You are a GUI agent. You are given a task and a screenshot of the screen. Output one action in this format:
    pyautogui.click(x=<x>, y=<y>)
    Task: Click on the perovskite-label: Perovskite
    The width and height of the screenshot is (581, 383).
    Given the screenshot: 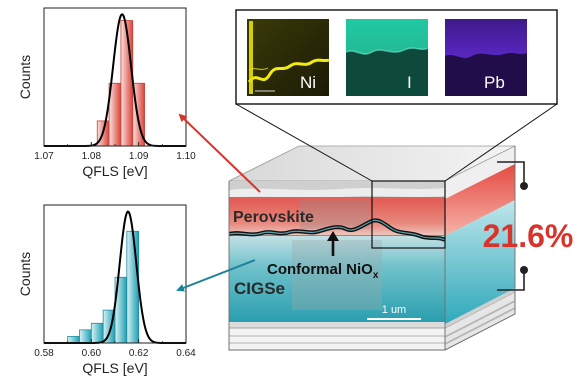 What is the action you would take?
    pyautogui.click(x=273, y=217)
    